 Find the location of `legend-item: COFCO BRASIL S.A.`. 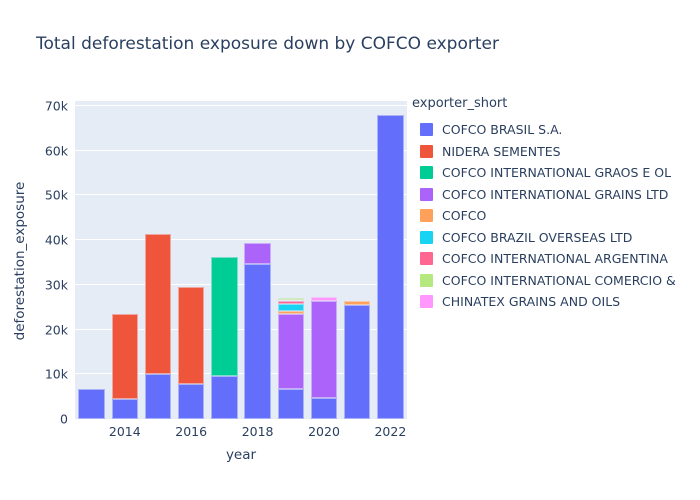

legend-item: COFCO BRASIL S.A. is located at coordinates (544, 130).